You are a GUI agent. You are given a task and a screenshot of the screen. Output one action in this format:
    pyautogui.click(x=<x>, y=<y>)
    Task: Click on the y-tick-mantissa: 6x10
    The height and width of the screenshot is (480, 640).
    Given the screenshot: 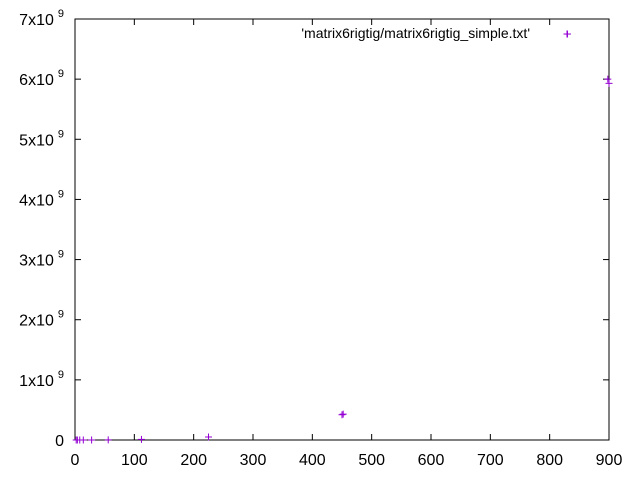 What is the action you would take?
    pyautogui.click(x=36, y=80)
    